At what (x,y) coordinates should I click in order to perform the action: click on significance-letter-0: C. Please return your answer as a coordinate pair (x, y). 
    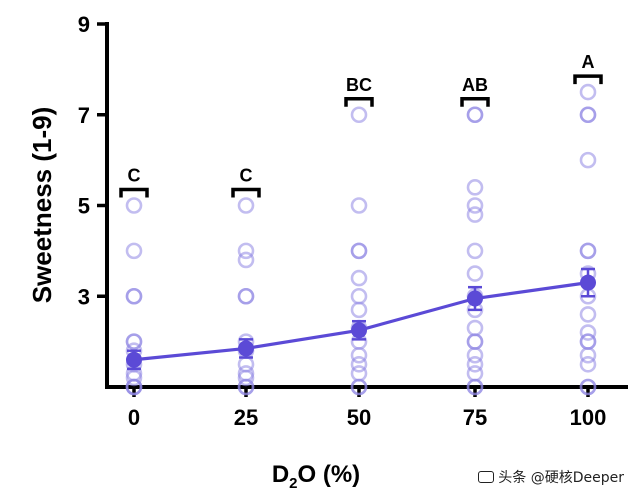
    Looking at the image, I should click on (134, 176).